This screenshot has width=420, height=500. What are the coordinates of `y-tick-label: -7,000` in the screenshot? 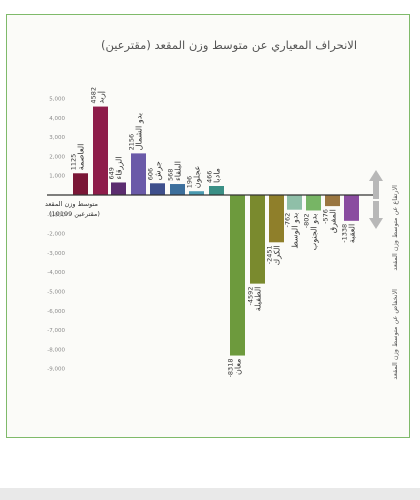 It's located at (56, 331).